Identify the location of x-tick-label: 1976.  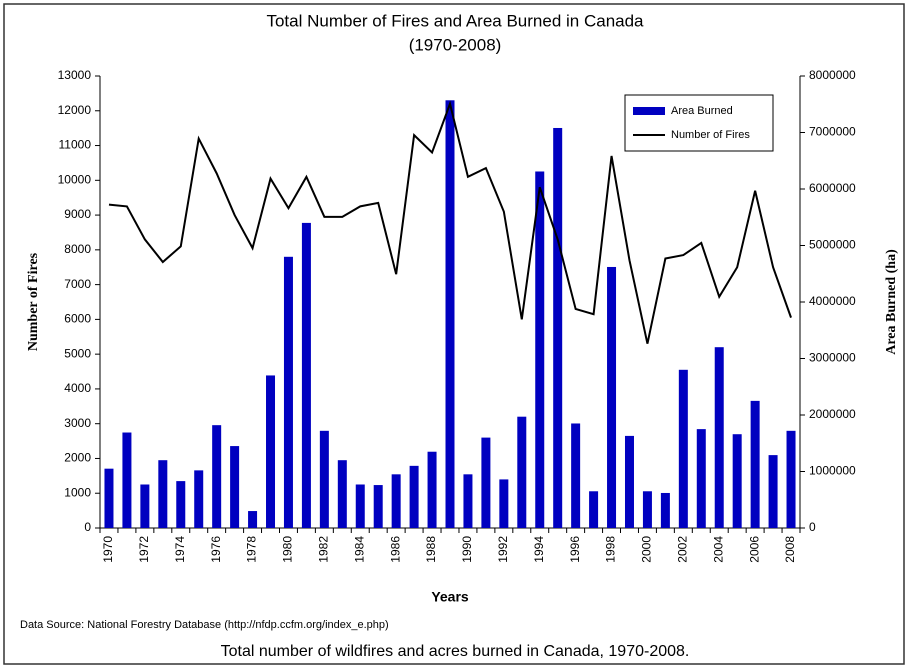
(216, 549).